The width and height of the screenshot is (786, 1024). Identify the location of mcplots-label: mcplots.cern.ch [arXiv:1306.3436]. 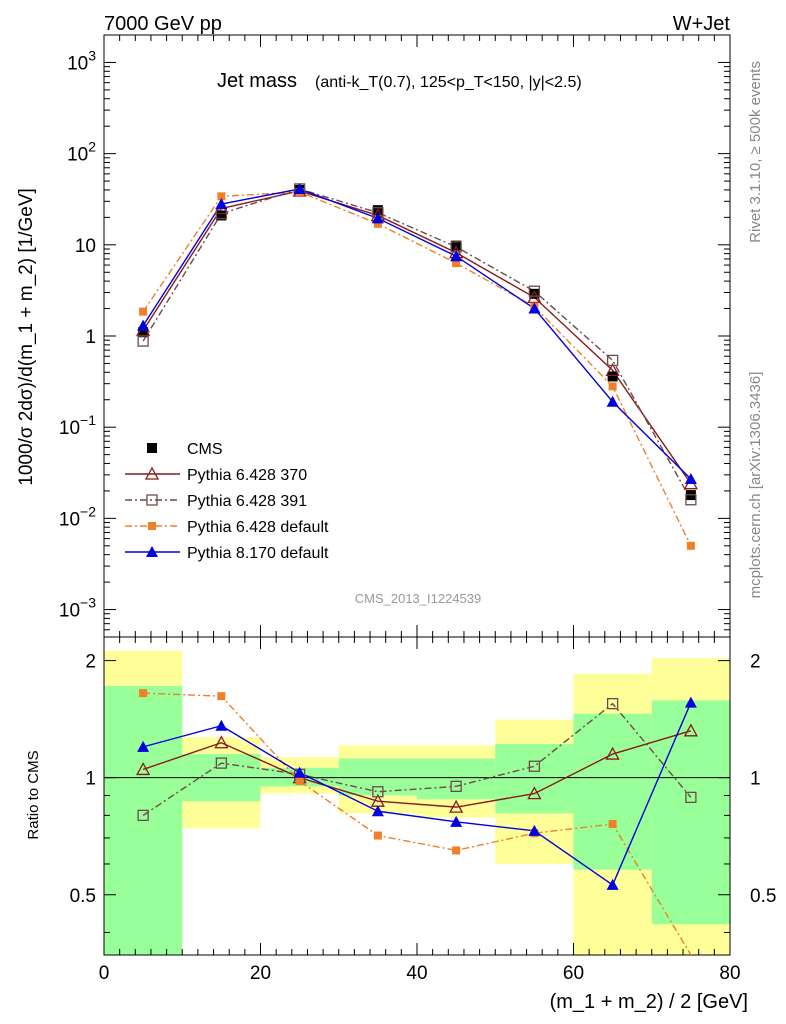
(755, 485).